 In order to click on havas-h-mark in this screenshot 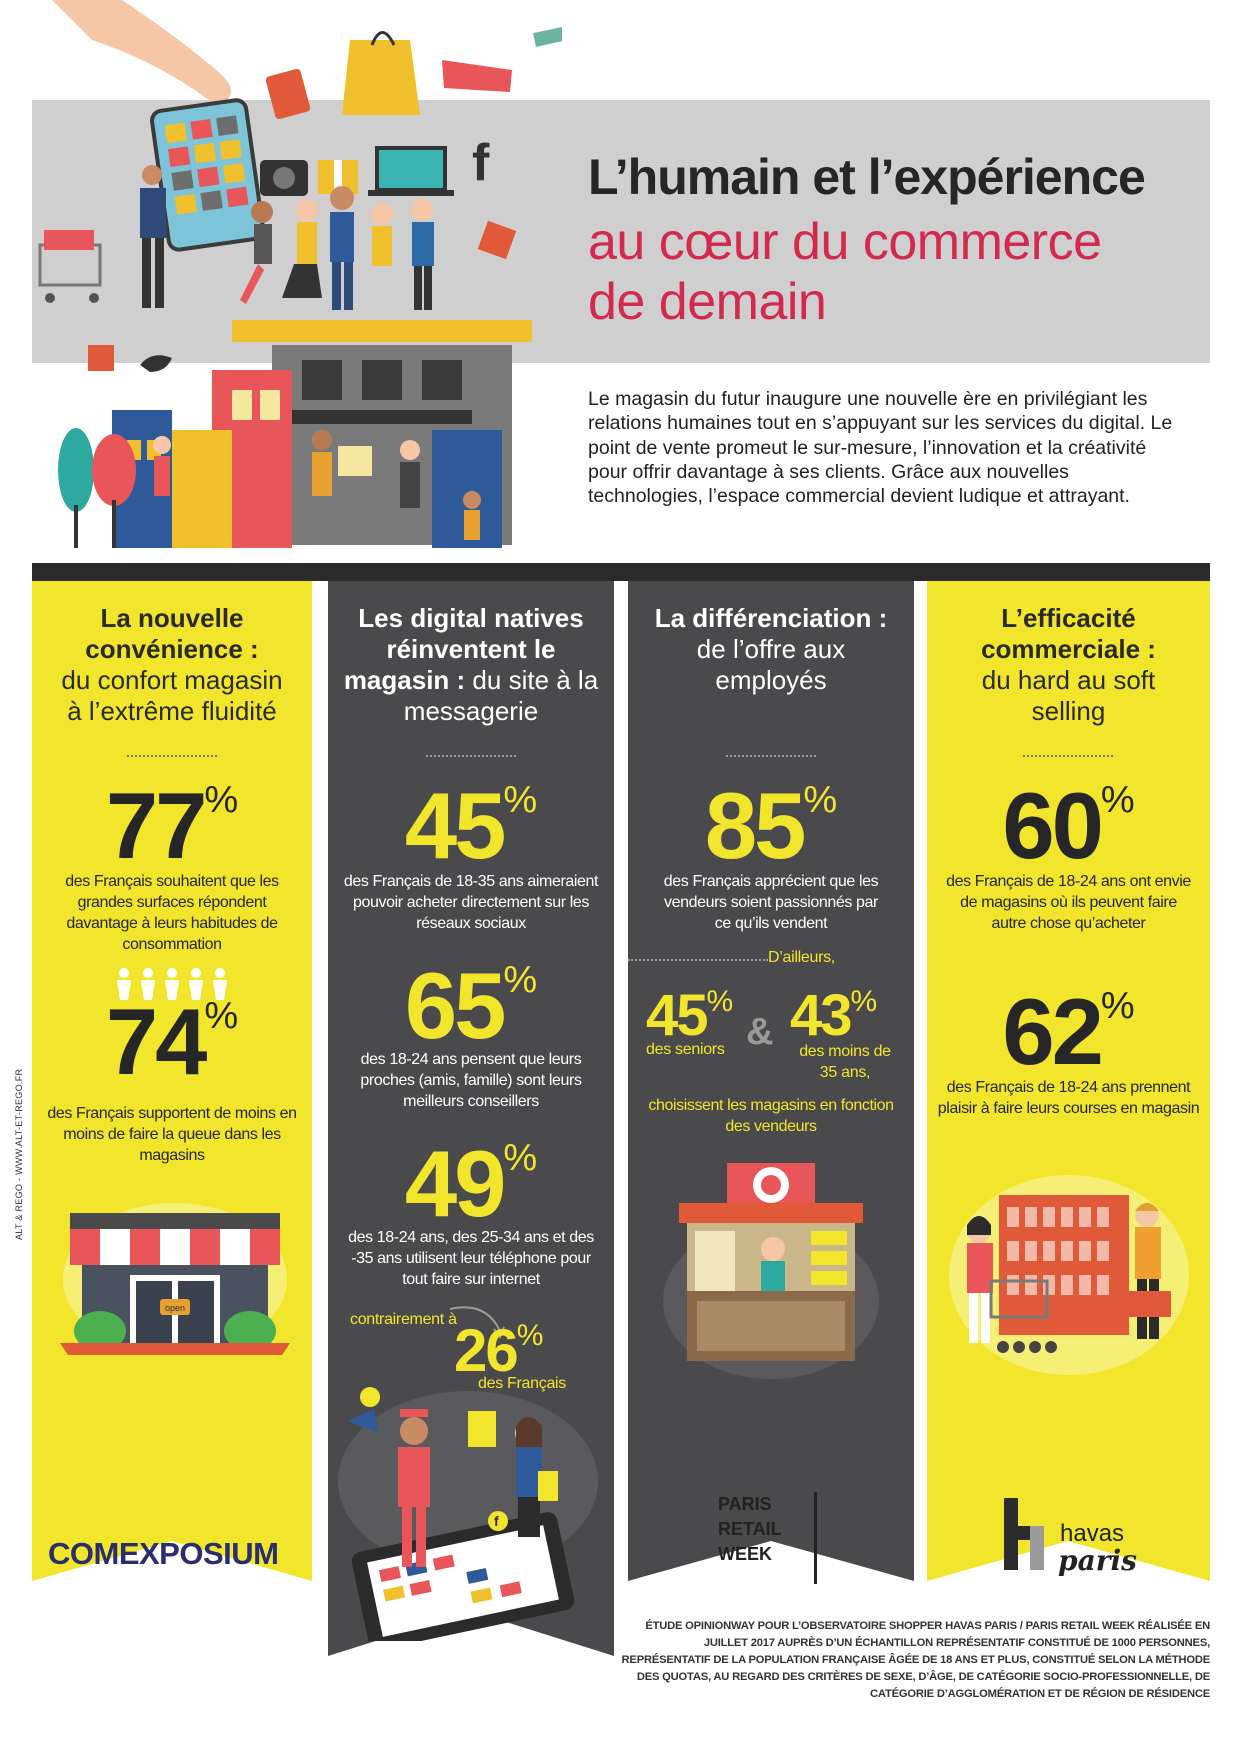, I will do `click(1024, 1534)`.